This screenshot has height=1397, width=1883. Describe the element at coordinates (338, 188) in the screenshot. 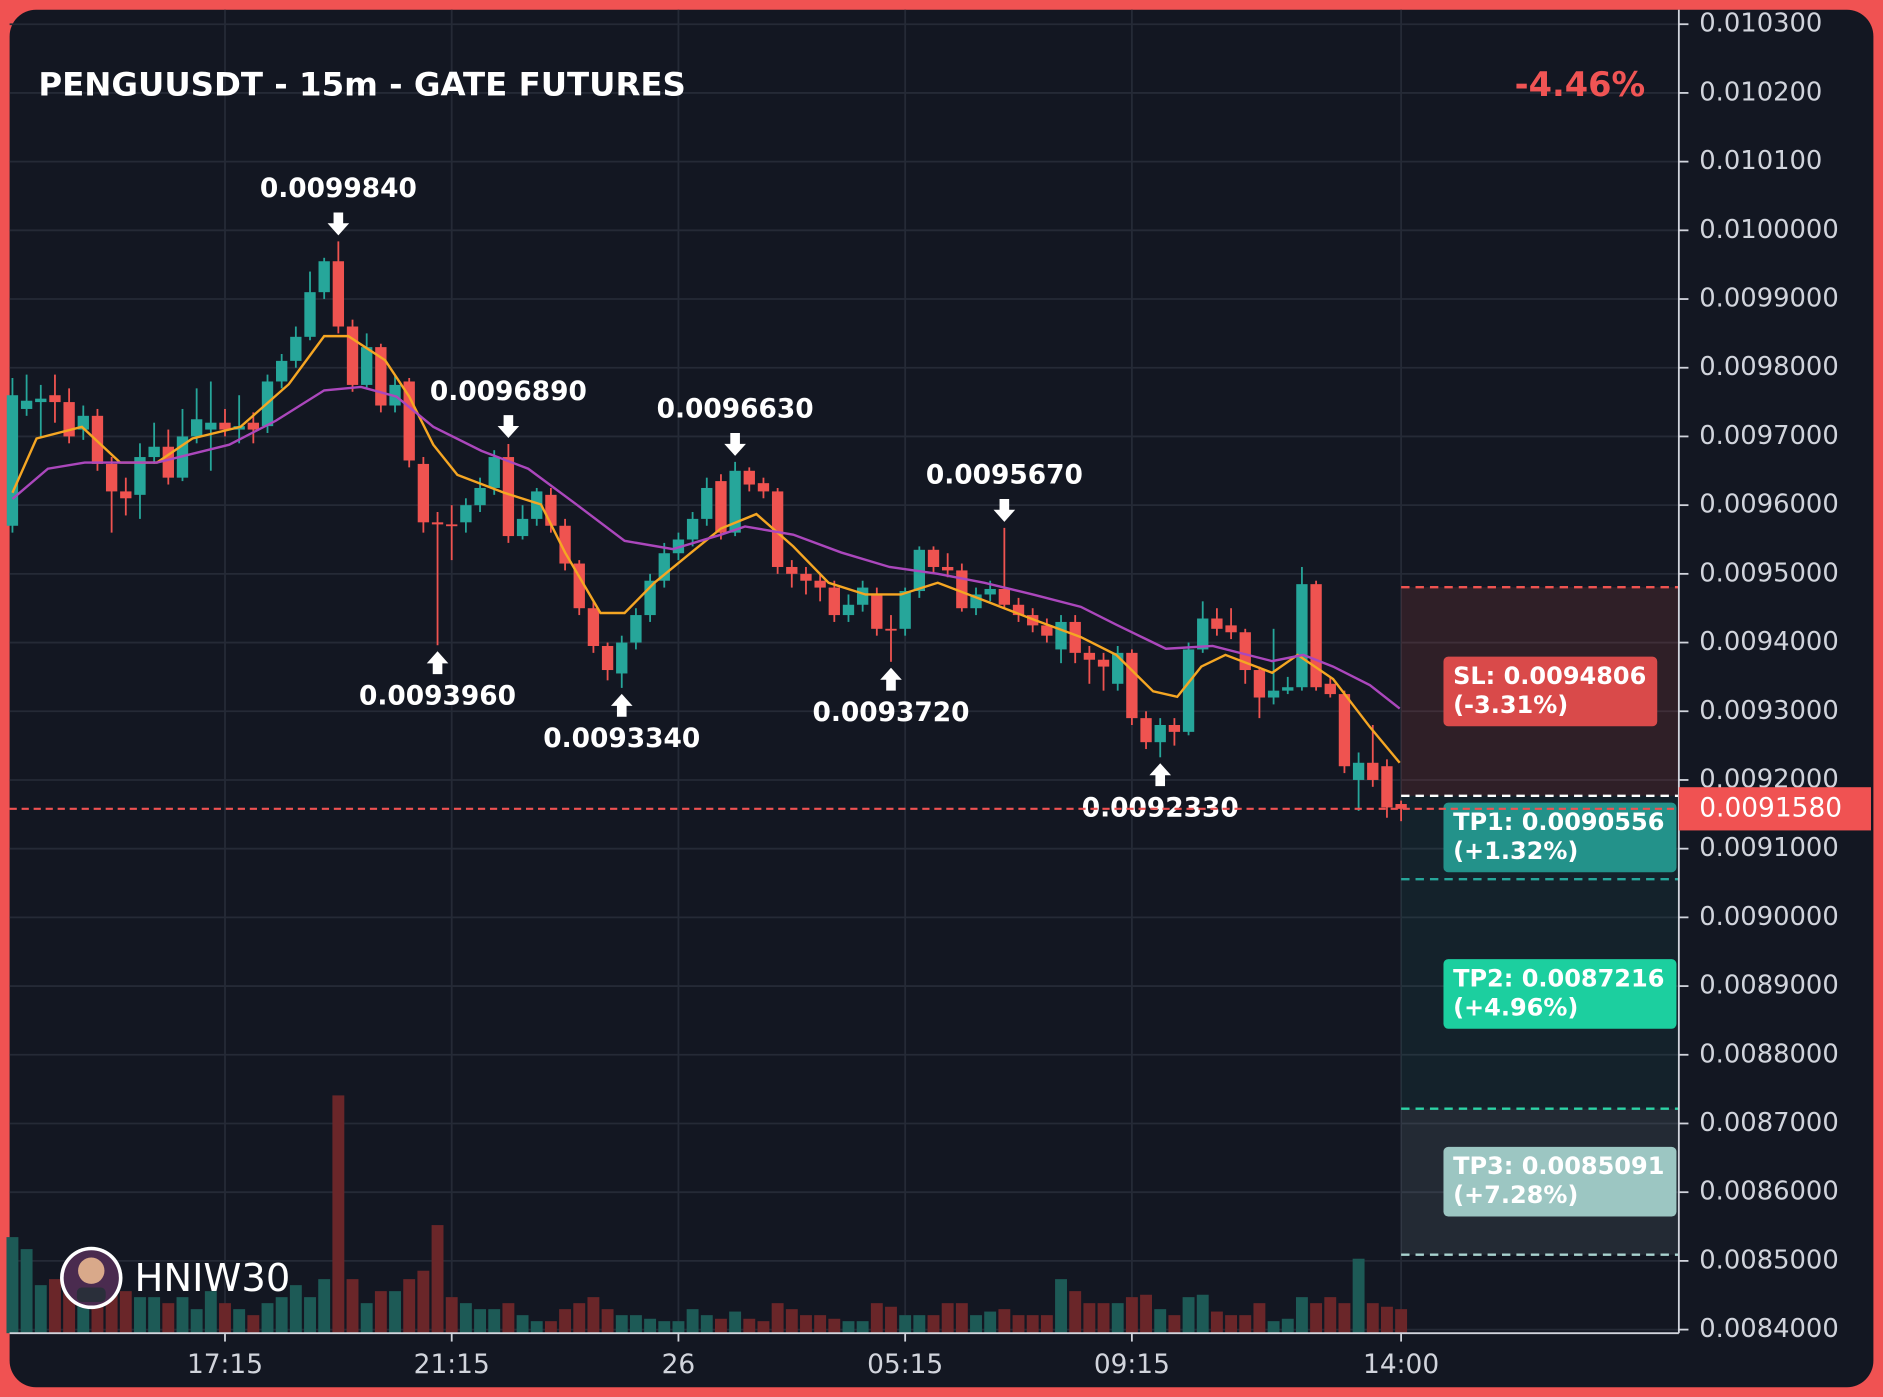

I see `extreme-label: 0.0099840` at that location.